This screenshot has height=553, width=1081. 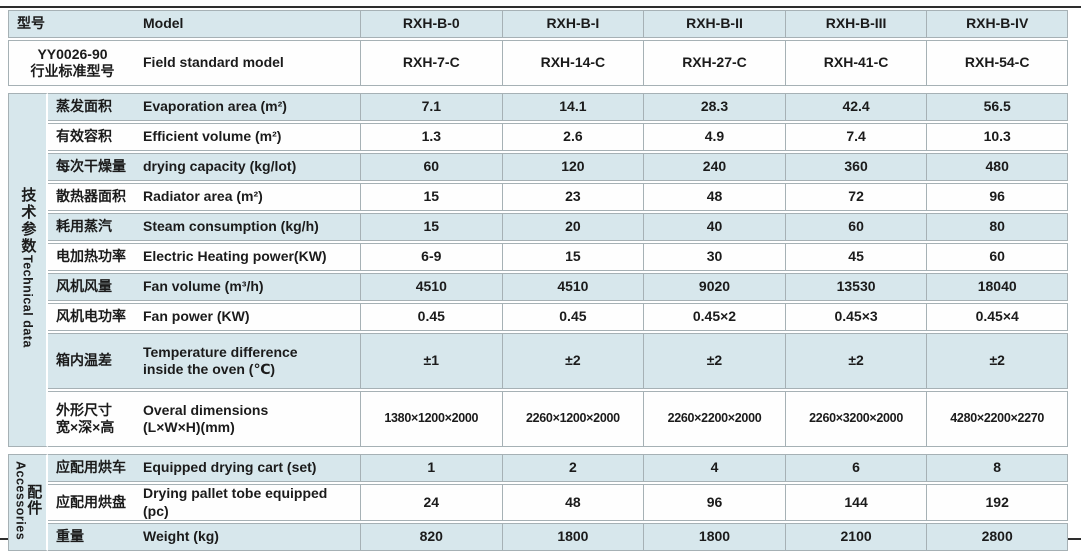 What do you see at coordinates (572, 537) in the screenshot?
I see `value-cell: 1800` at bounding box center [572, 537].